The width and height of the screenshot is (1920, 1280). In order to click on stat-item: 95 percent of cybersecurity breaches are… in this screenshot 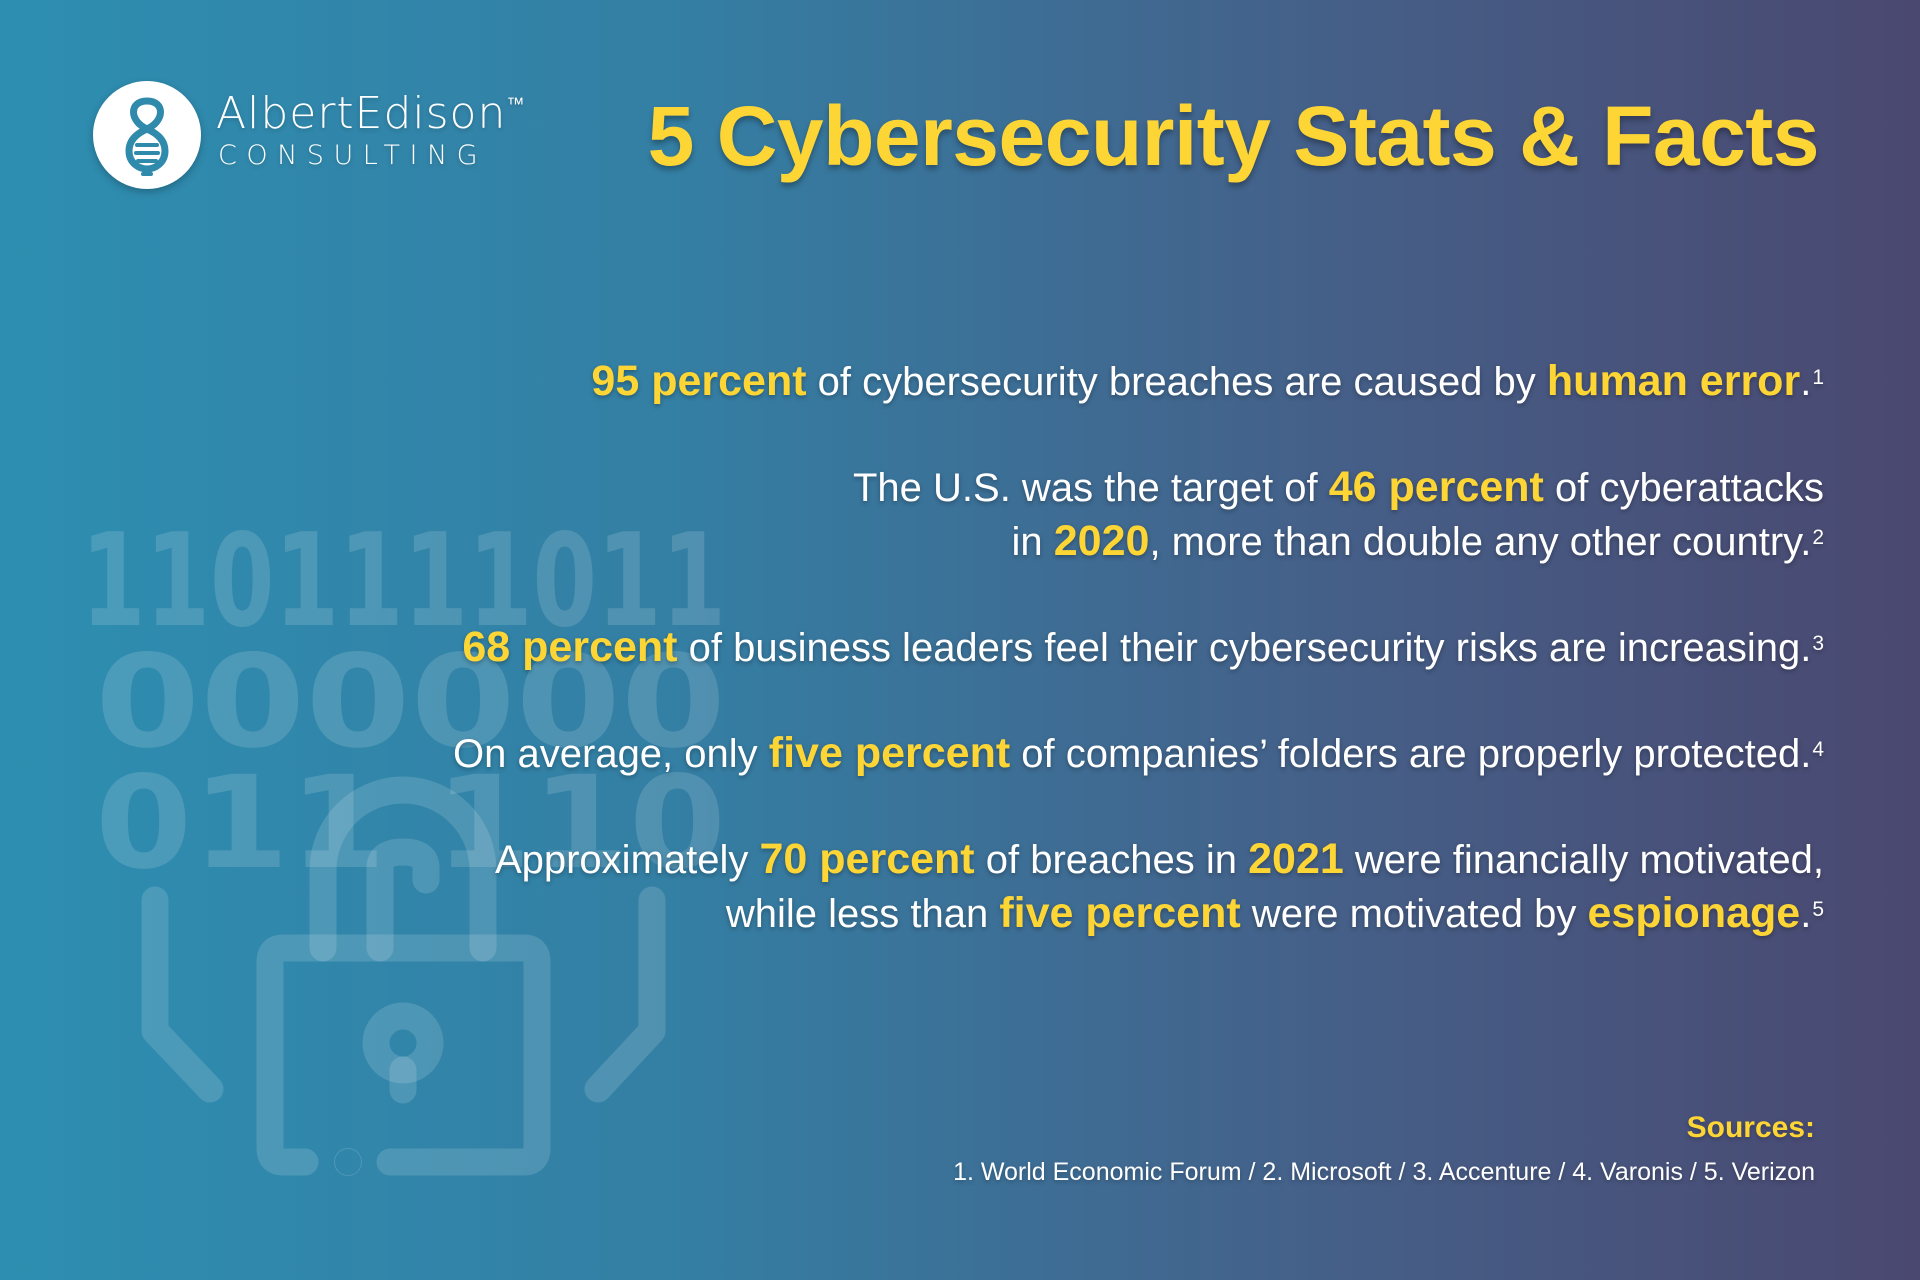, I will do `click(1024, 382)`.